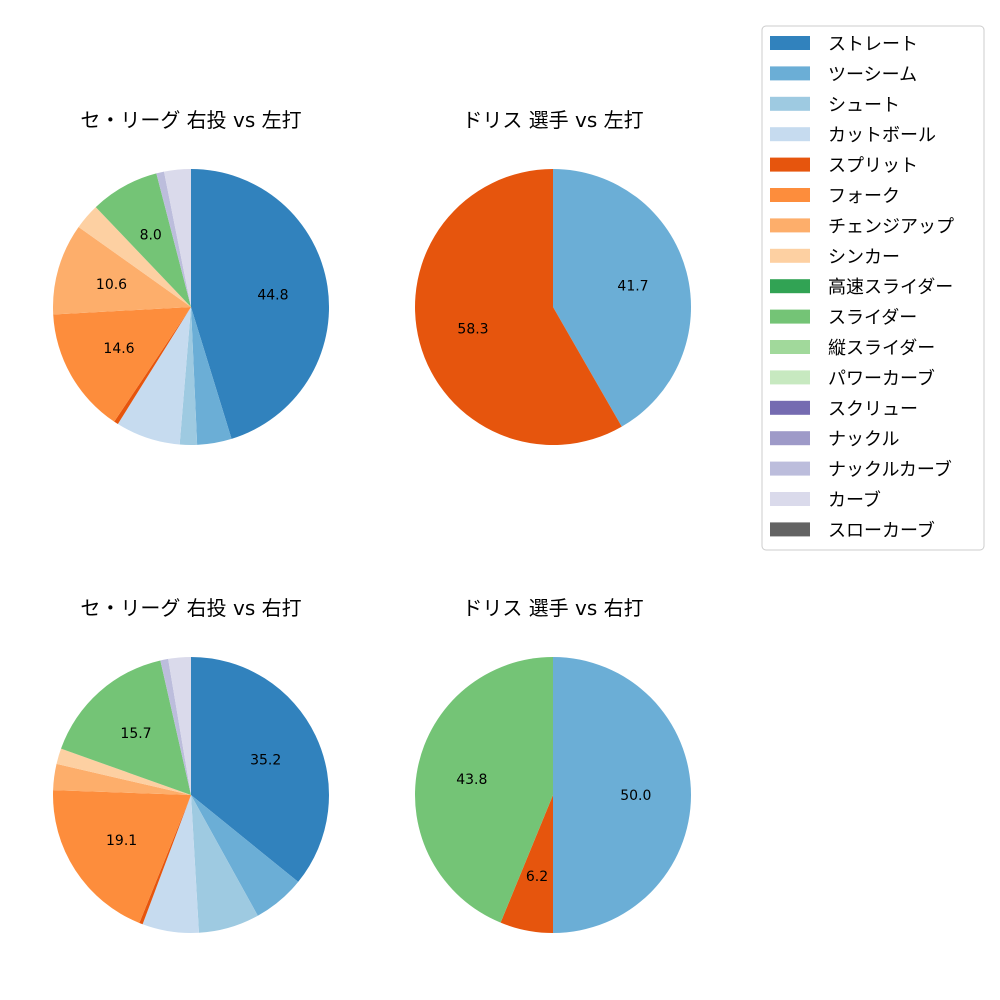 Image resolution: width=1000 pixels, height=1000 pixels. I want to click on legend-entry: ストレート, so click(844, 44).